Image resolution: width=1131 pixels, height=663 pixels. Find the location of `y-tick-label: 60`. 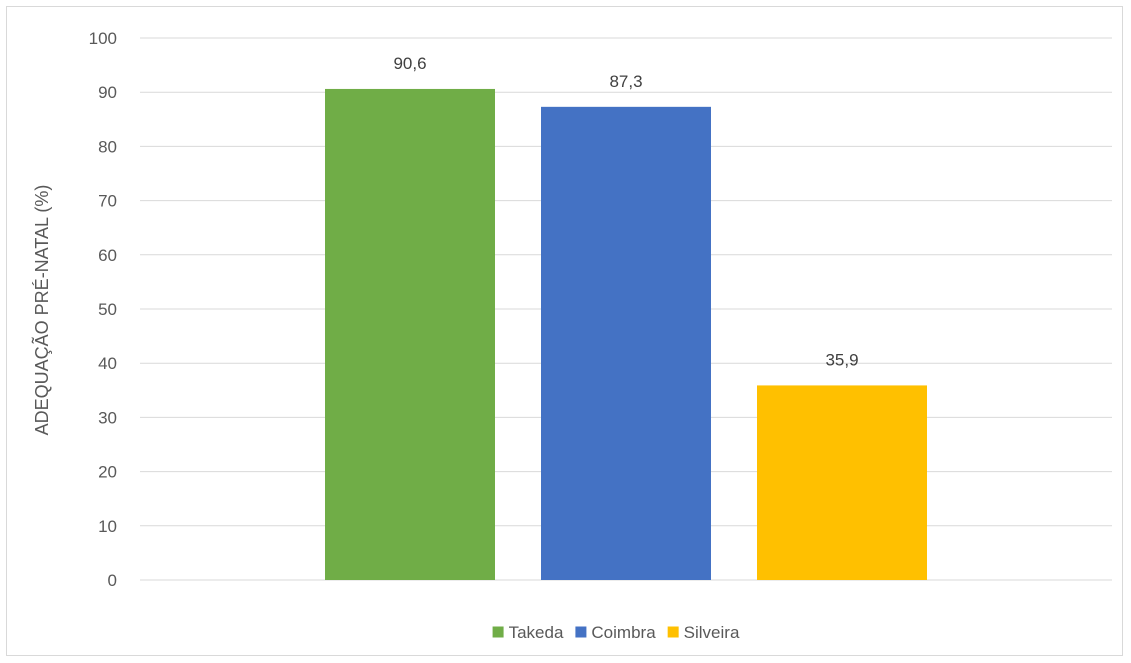

y-tick-label: 60 is located at coordinates (107, 255).